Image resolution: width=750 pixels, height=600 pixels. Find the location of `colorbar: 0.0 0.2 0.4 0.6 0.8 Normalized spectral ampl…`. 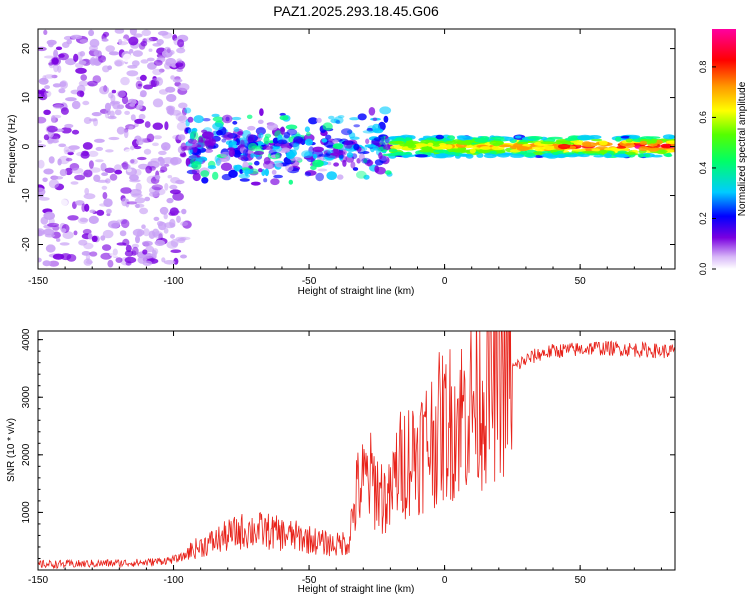

colorbar: 0.0 0.2 0.4 0.6 0.8 Normalized spectral ampl… is located at coordinates (723, 152).